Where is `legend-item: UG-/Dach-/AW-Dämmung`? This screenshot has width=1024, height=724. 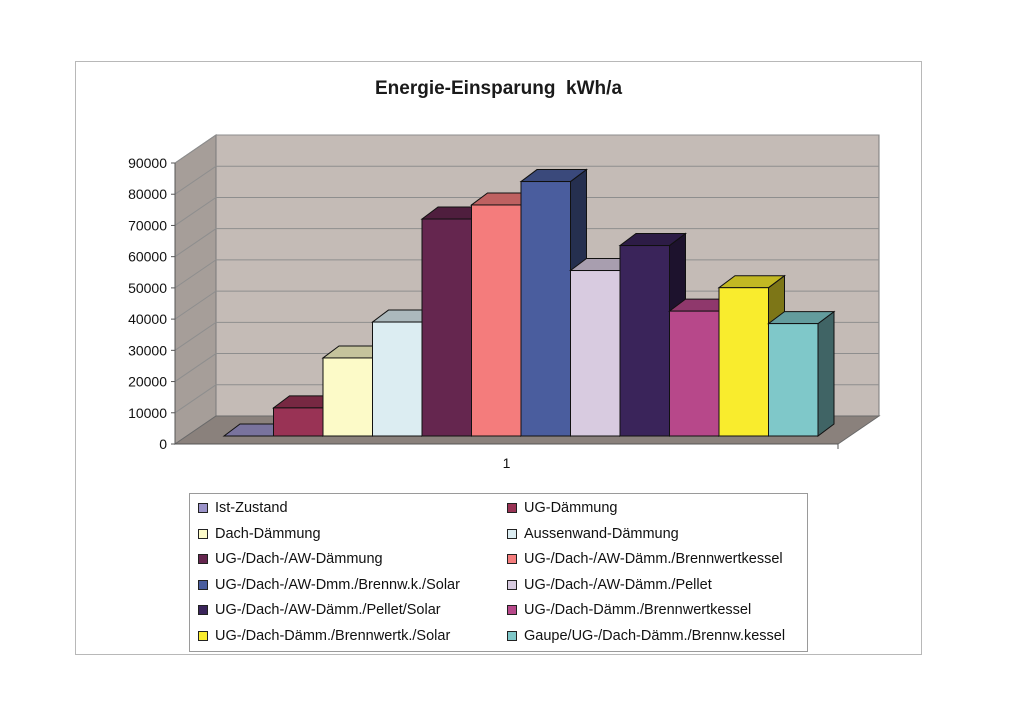 legend-item: UG-/Dach-/AW-Dämmung is located at coordinates (290, 559).